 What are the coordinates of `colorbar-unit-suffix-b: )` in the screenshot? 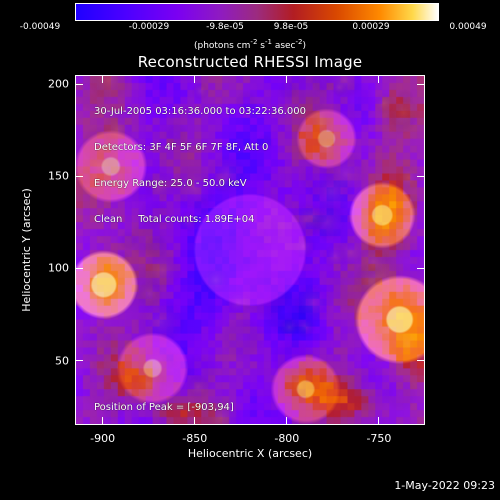 It's located at (305, 46).